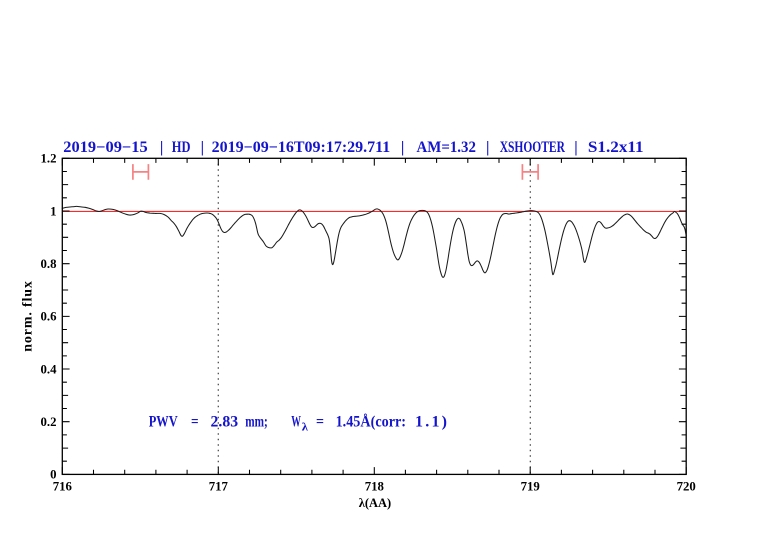 This screenshot has height=542, width=782. Describe the element at coordinates (533, 147) in the screenshot. I see `svg-text: XSHOOTER` at that location.